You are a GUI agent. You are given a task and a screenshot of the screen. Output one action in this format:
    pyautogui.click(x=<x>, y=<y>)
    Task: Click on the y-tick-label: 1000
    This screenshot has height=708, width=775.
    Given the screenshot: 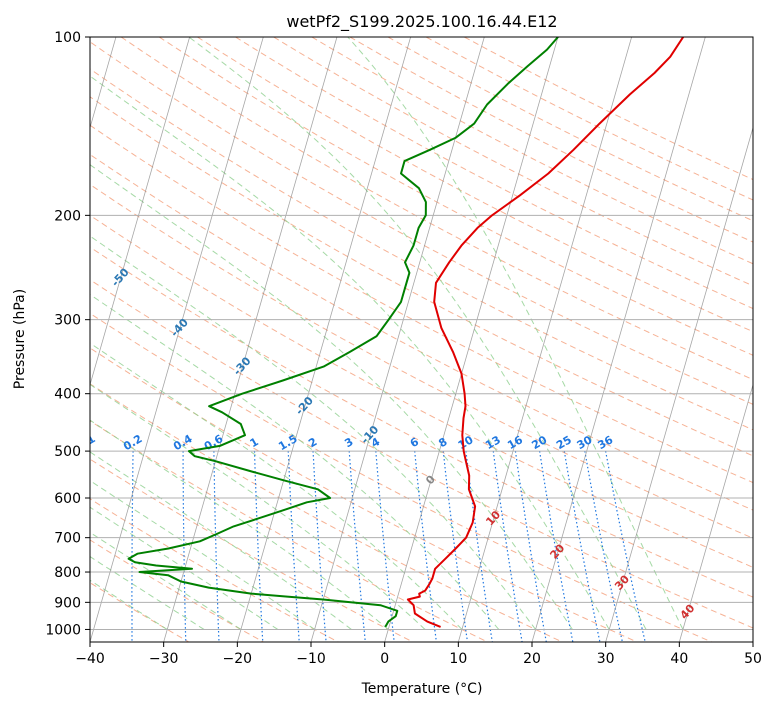 What is the action you would take?
    pyautogui.click(x=63, y=630)
    